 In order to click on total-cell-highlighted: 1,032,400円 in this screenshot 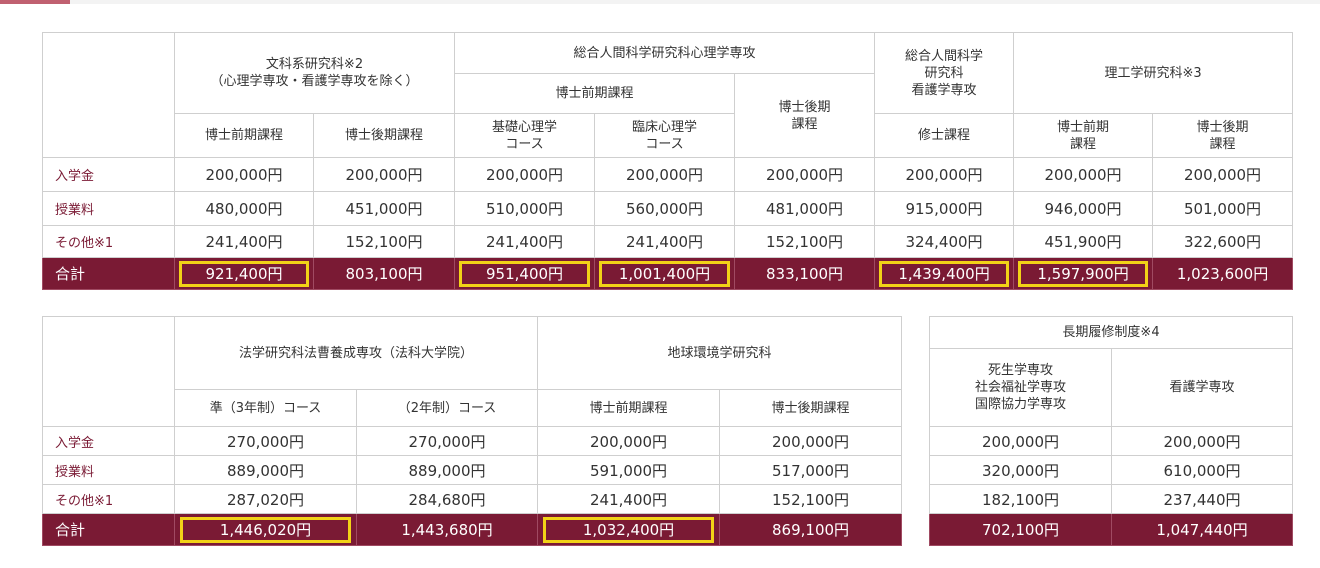, I will do `click(629, 529)`.